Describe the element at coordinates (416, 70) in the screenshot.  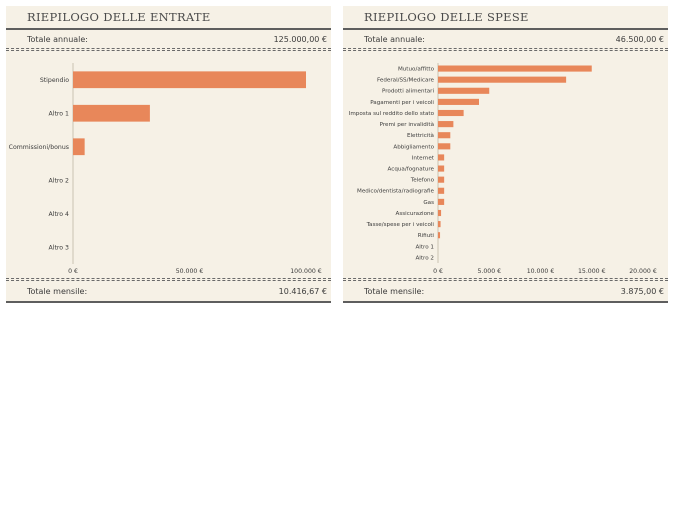
I see `category-label: Mutuo/affitto` at that location.